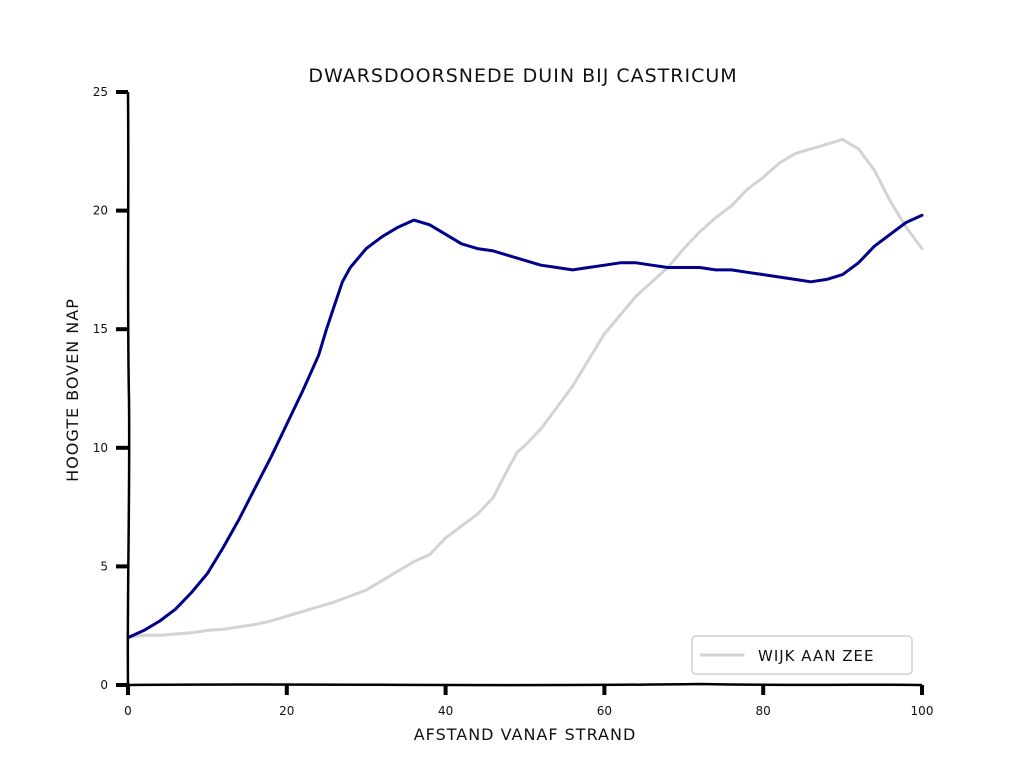 This screenshot has height=768, width=1024. What do you see at coordinates (104, 566) in the screenshot?
I see `y-tick-label: 5` at bounding box center [104, 566].